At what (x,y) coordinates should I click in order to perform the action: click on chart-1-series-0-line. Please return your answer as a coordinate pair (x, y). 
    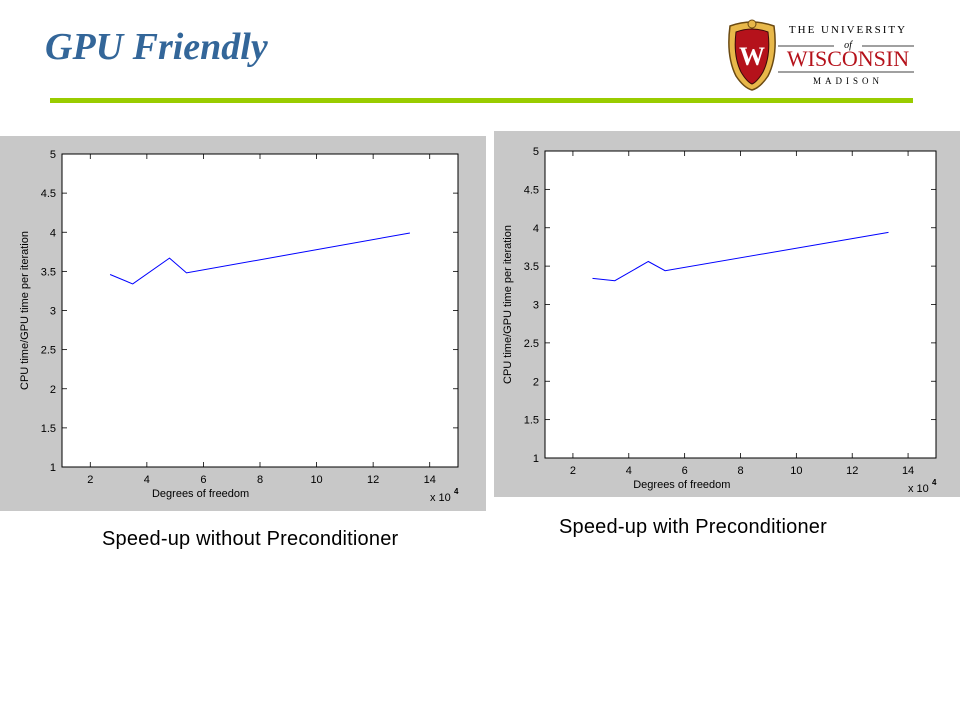
    Looking at the image, I should click on (740, 256).